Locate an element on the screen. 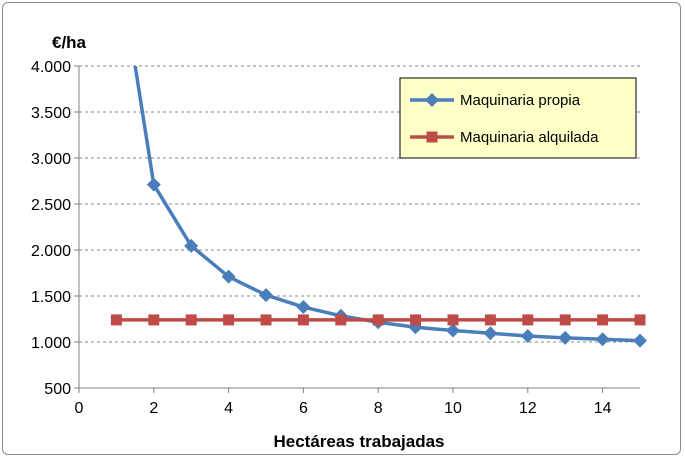 The height and width of the screenshot is (459, 685). x-tick-label: 10 is located at coordinates (453, 408).